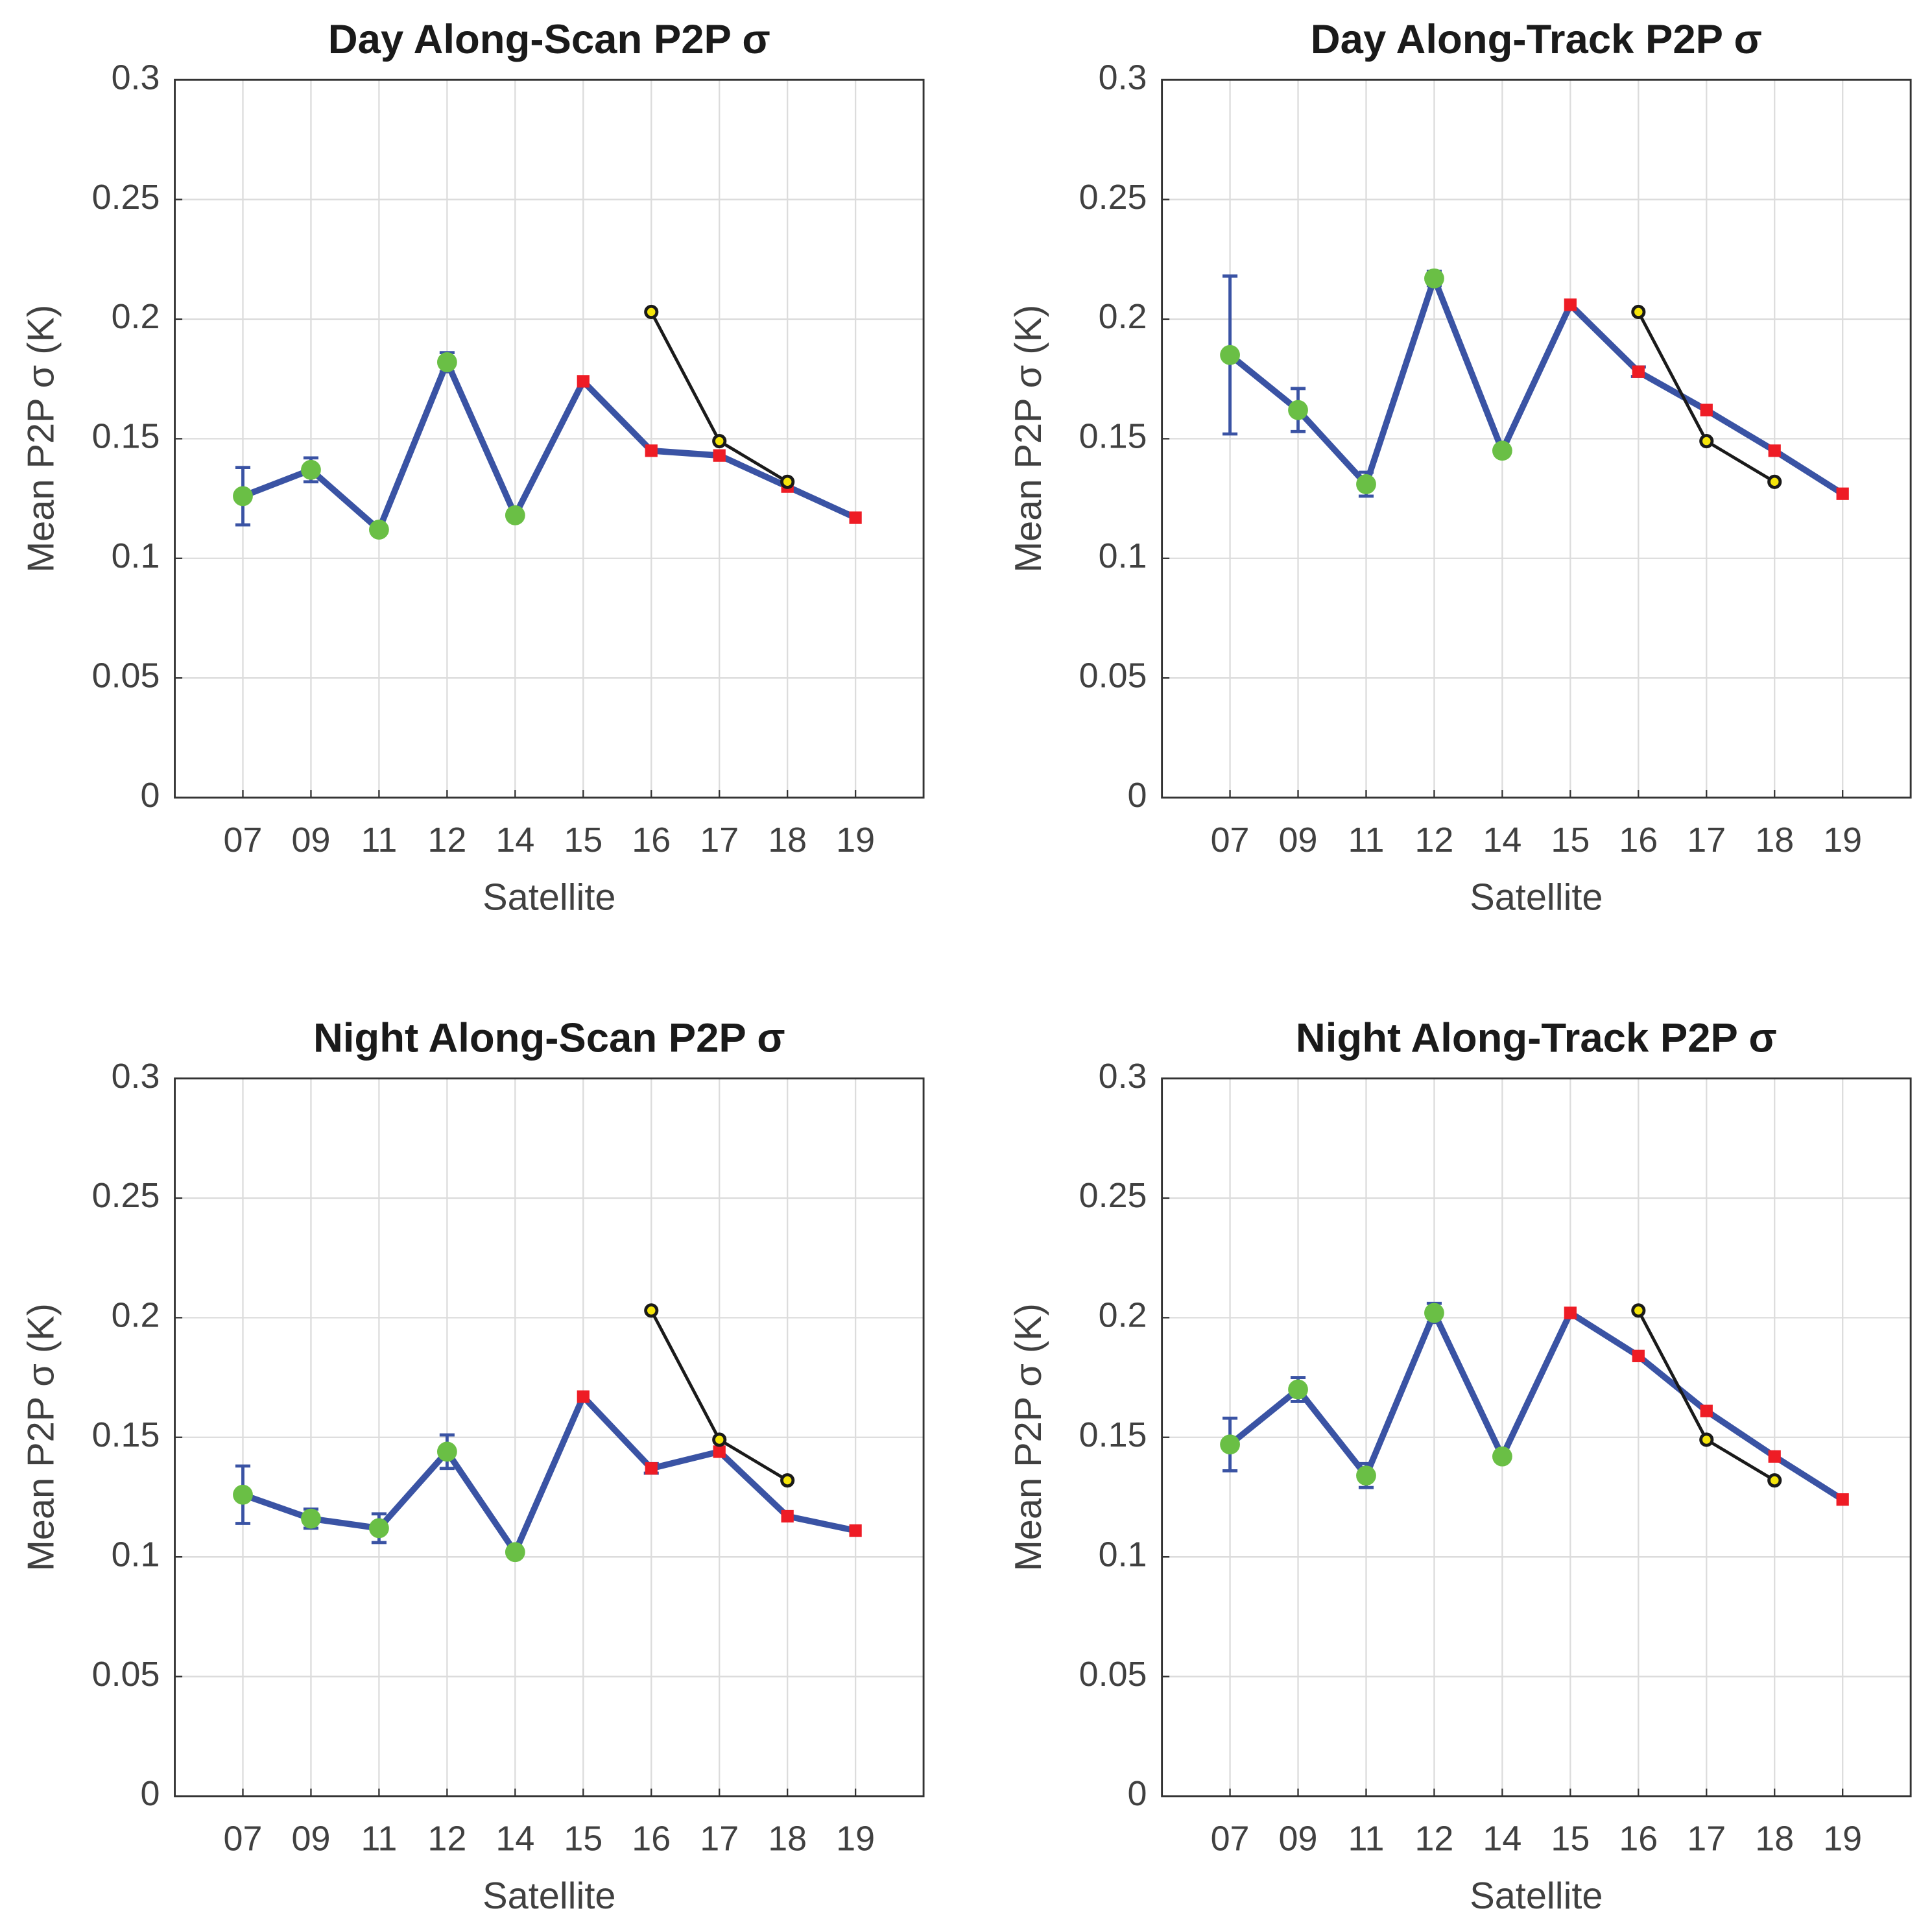 Image resolution: width=1932 pixels, height=1911 pixels. Describe the element at coordinates (549, 39) in the screenshot. I see `chart-title: Day Along-Scan P2P σ` at that location.